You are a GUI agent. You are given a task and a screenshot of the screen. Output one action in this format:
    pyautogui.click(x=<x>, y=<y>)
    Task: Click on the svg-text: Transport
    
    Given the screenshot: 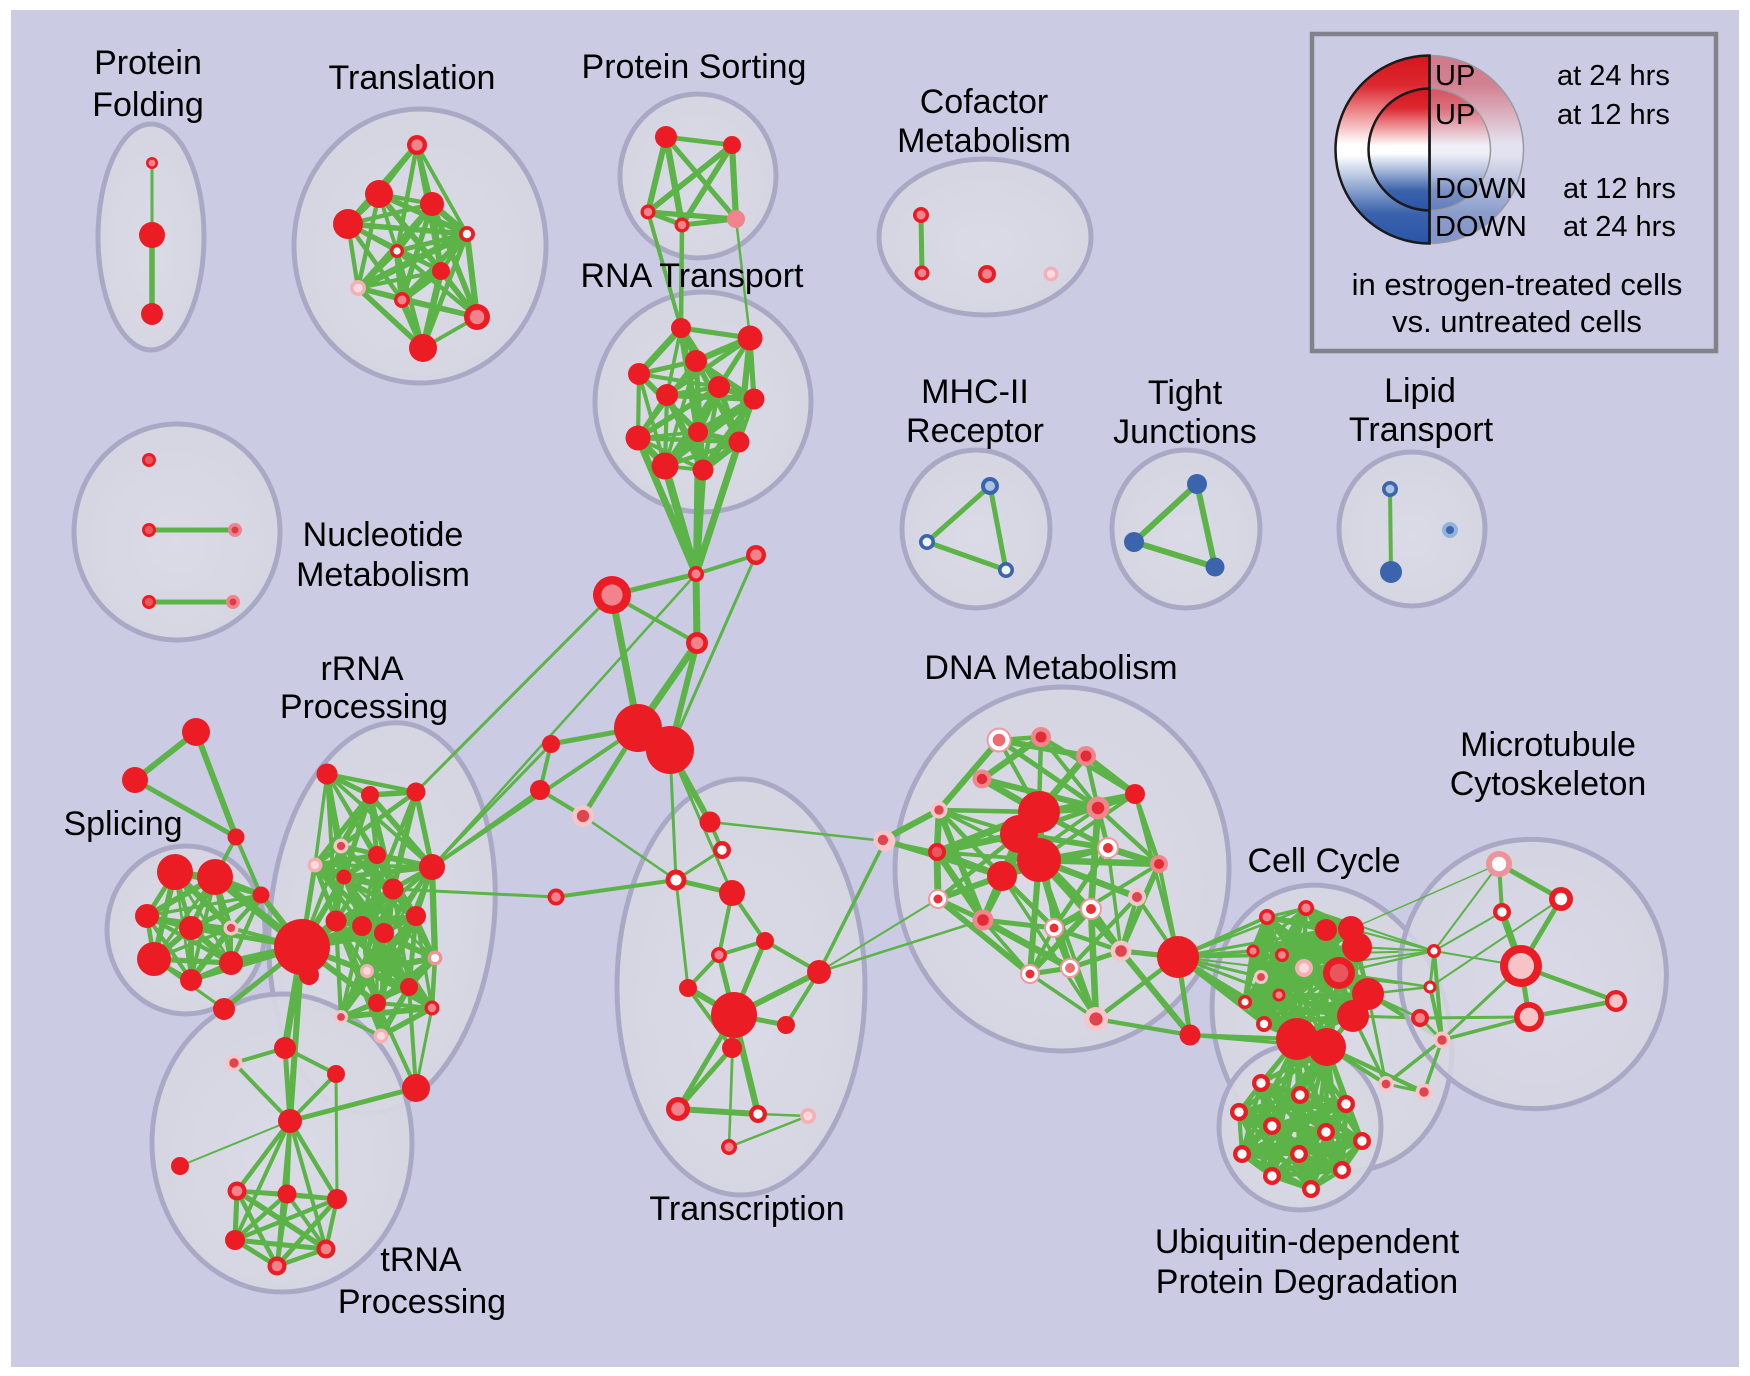 What is the action you would take?
    pyautogui.click(x=1421, y=430)
    